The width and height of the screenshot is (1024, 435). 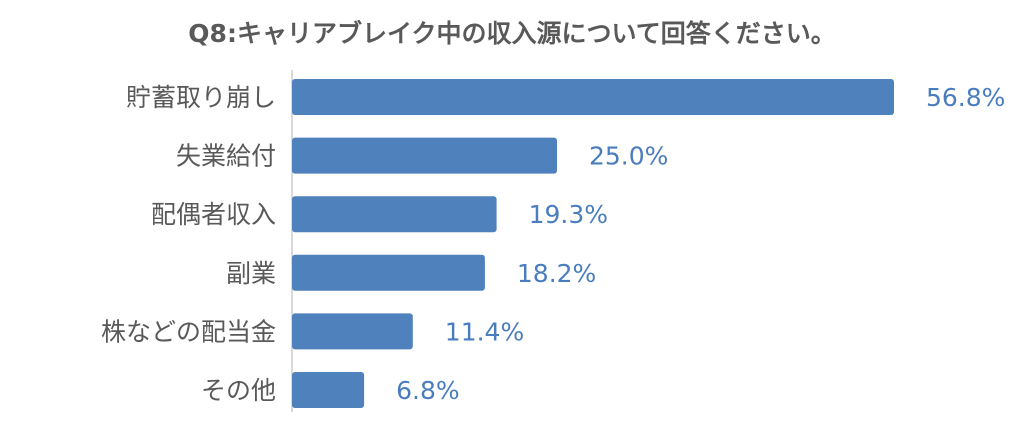 I want to click on value-label-3: 18.2%, so click(x=556, y=273).